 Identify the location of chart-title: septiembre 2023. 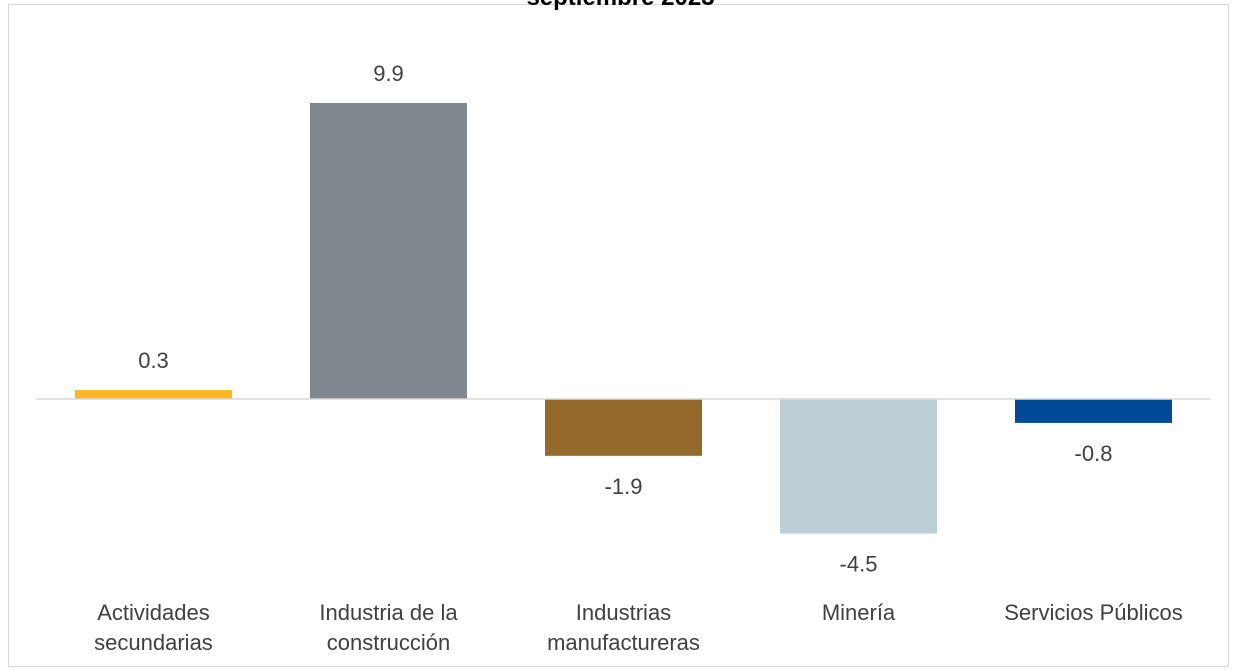
(620, 6).